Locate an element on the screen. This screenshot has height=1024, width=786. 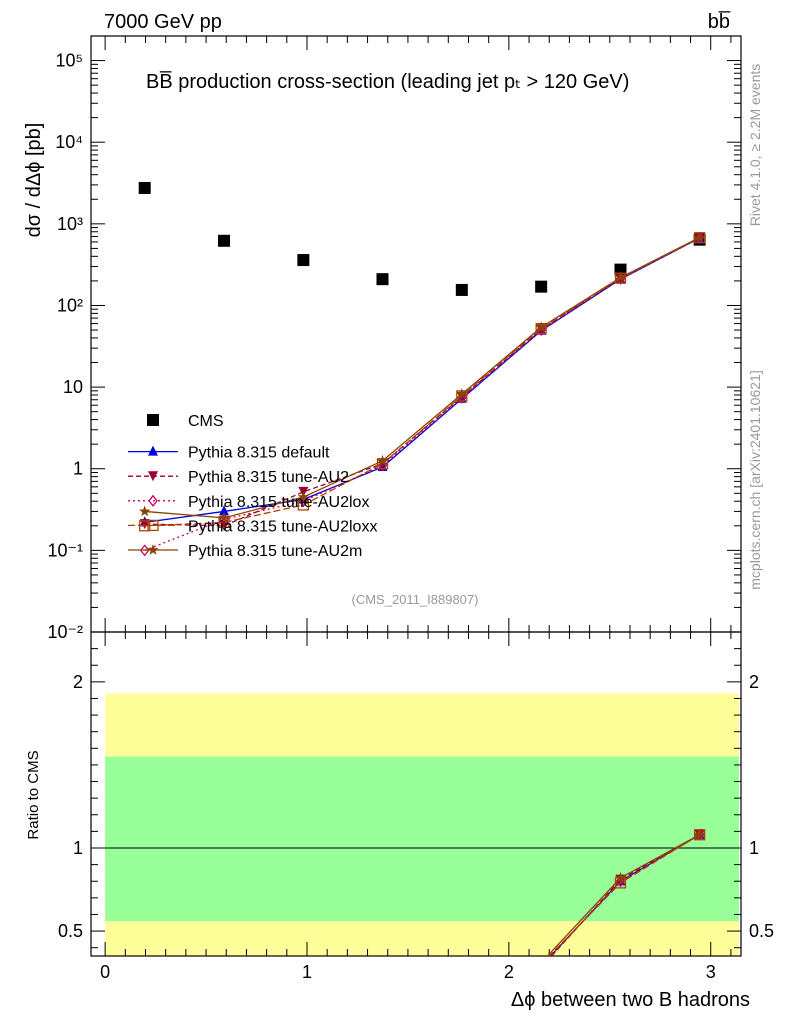
ratio-series-group is located at coordinates (620, 900).